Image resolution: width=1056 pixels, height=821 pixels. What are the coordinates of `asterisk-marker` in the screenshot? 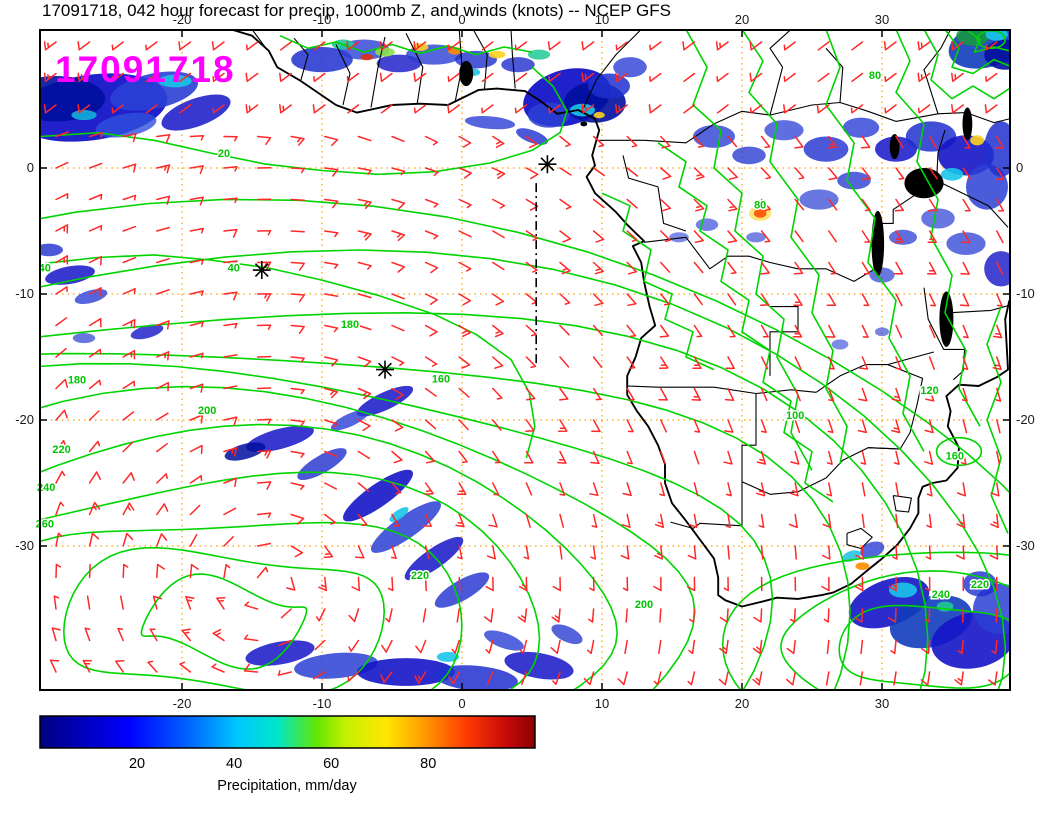 It's located at (261, 270).